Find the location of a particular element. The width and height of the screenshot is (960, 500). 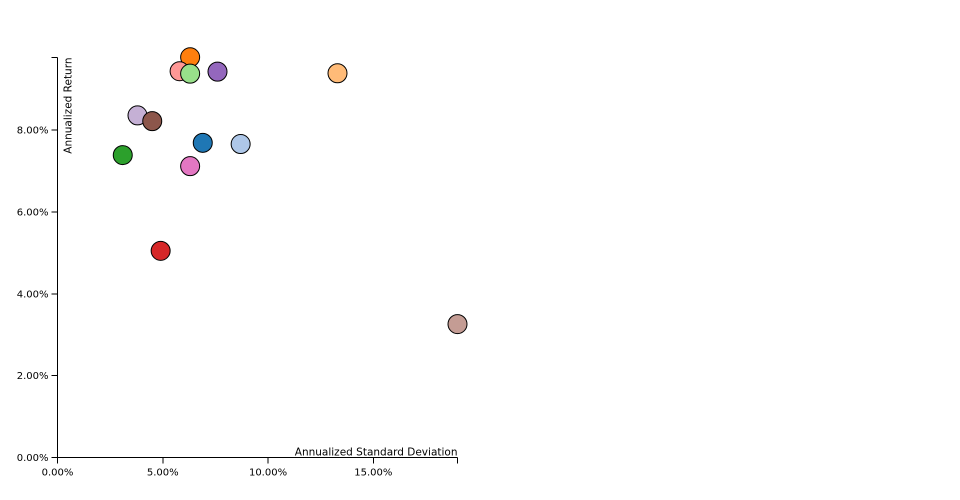

y-tick-label: 6.00% is located at coordinates (33, 212).